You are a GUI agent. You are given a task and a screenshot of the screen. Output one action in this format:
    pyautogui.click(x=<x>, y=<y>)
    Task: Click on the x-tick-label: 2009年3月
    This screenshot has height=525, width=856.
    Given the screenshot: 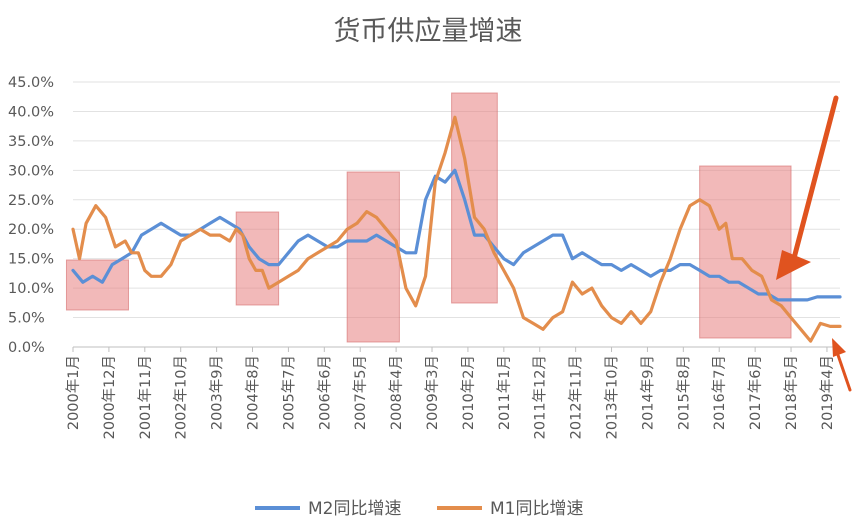 What is the action you would take?
    pyautogui.click(x=432, y=392)
    